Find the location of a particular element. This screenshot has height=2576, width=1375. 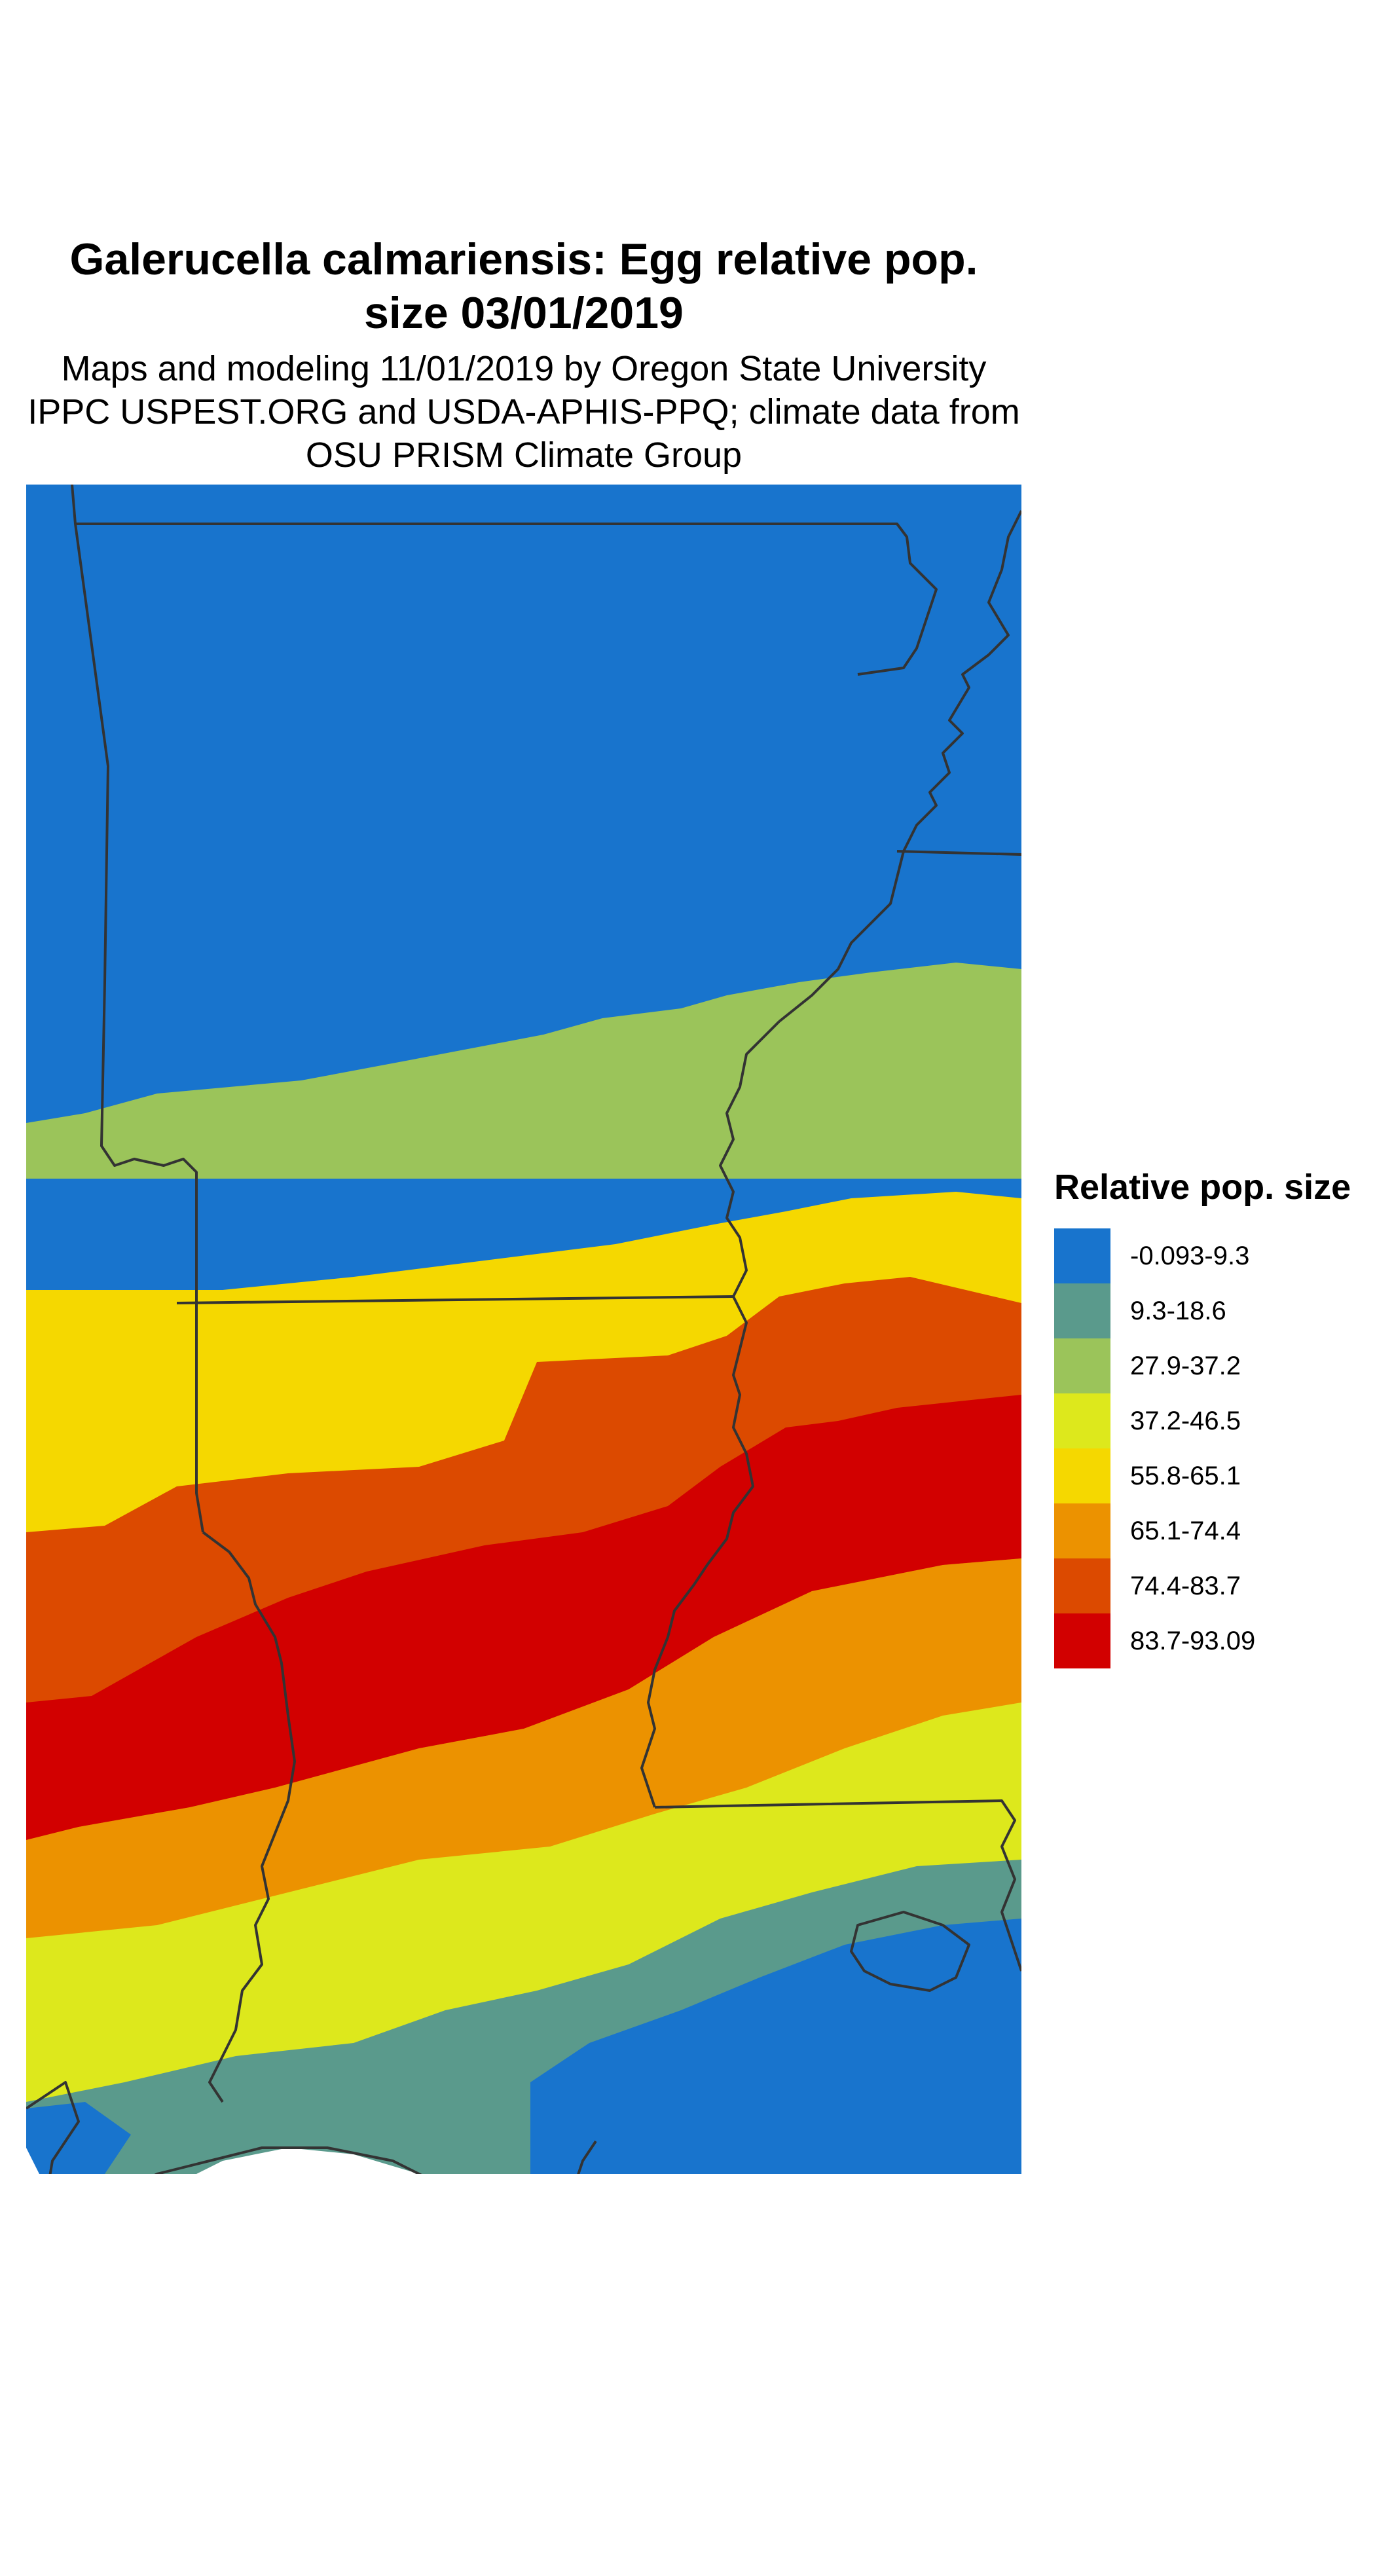

coastline-line is located at coordinates (311, 2127).